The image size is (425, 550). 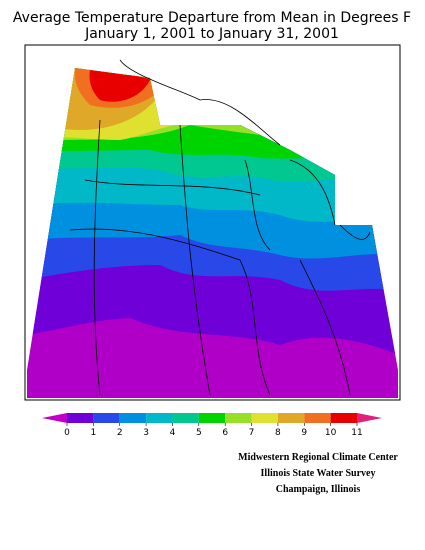 I want to click on colorbar-tick-label: 1, so click(x=93, y=433).